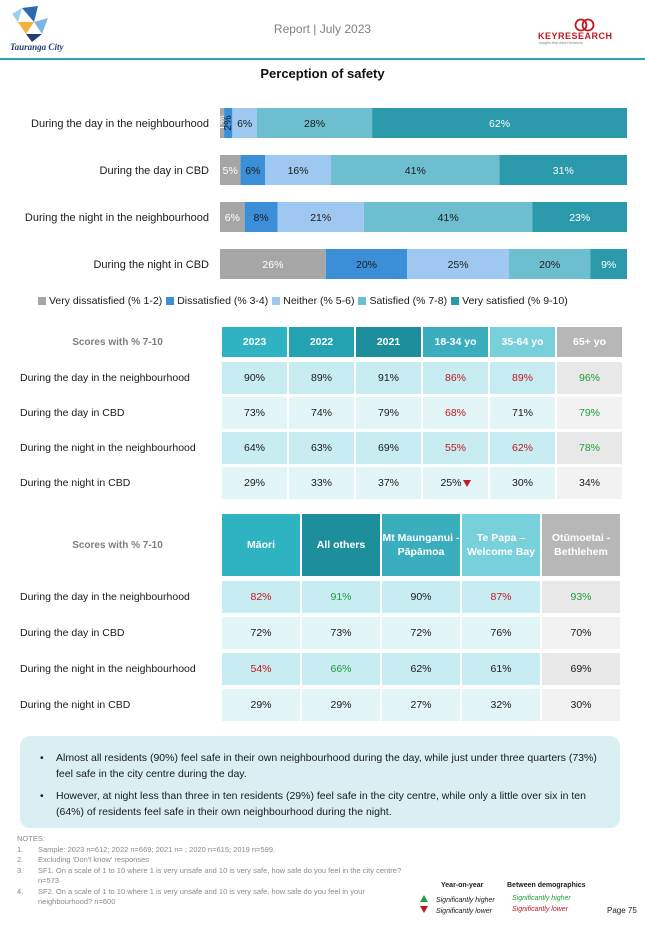 The width and height of the screenshot is (645, 932). I want to click on bar-segment-label: 5%, so click(230, 171).